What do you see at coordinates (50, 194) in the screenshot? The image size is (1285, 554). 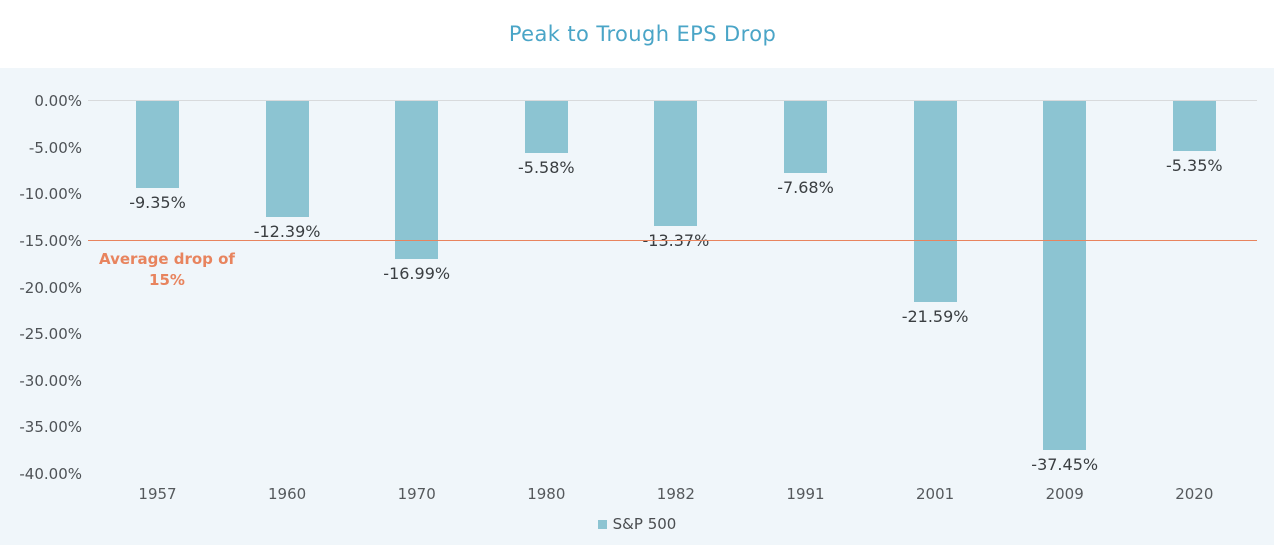 I see `y-tick-label: -10.00%` at bounding box center [50, 194].